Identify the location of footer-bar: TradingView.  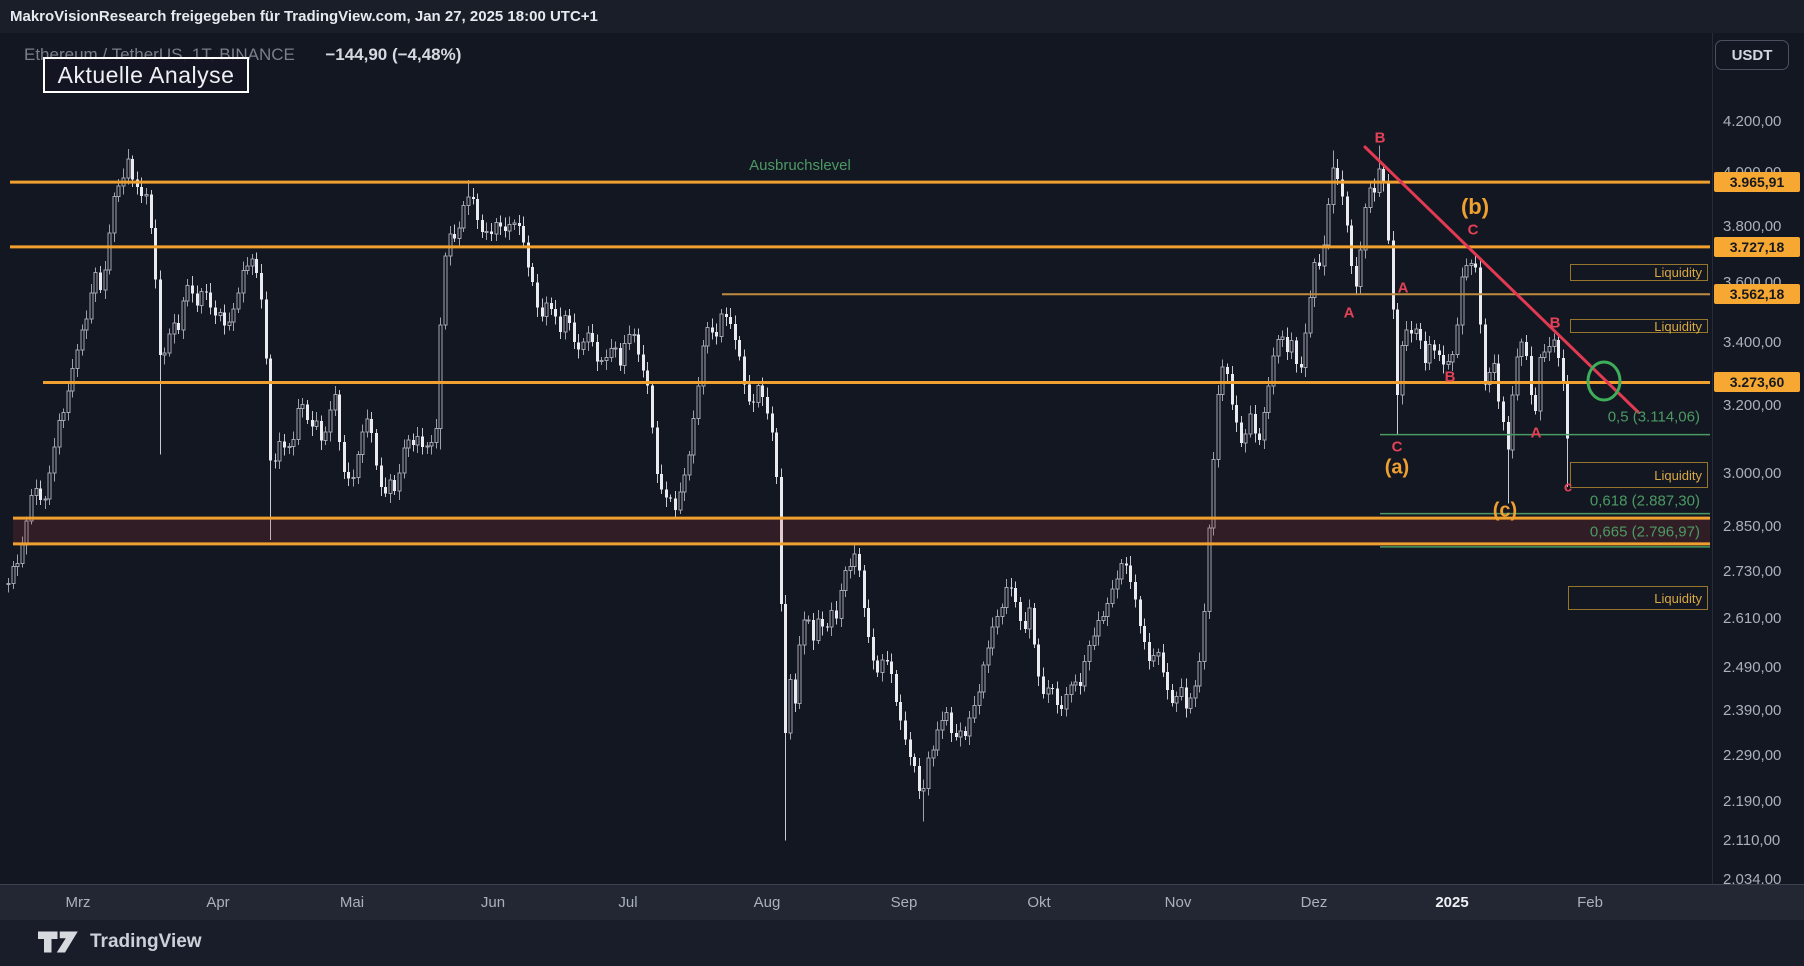
(902, 943).